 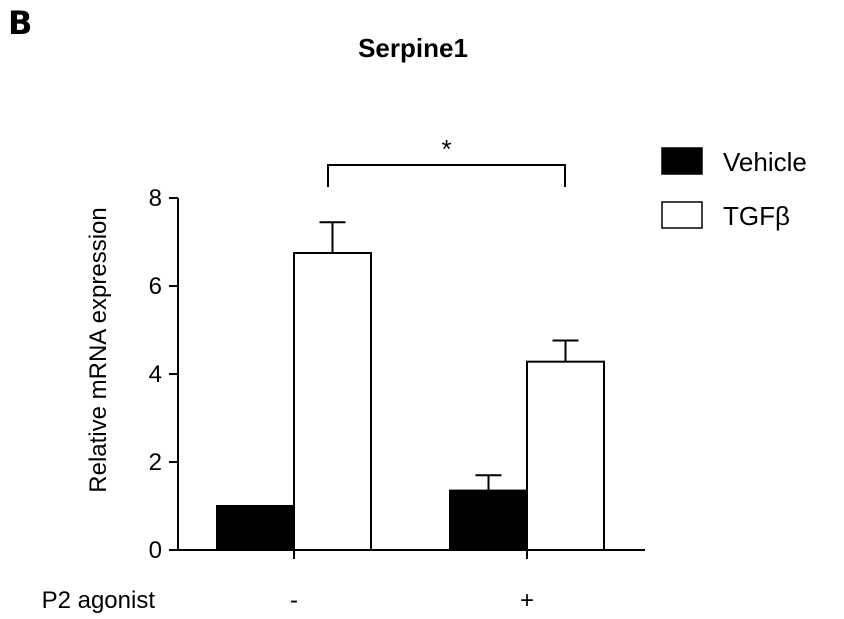 What do you see at coordinates (527, 600) in the screenshot?
I see `x-tick-label: +` at bounding box center [527, 600].